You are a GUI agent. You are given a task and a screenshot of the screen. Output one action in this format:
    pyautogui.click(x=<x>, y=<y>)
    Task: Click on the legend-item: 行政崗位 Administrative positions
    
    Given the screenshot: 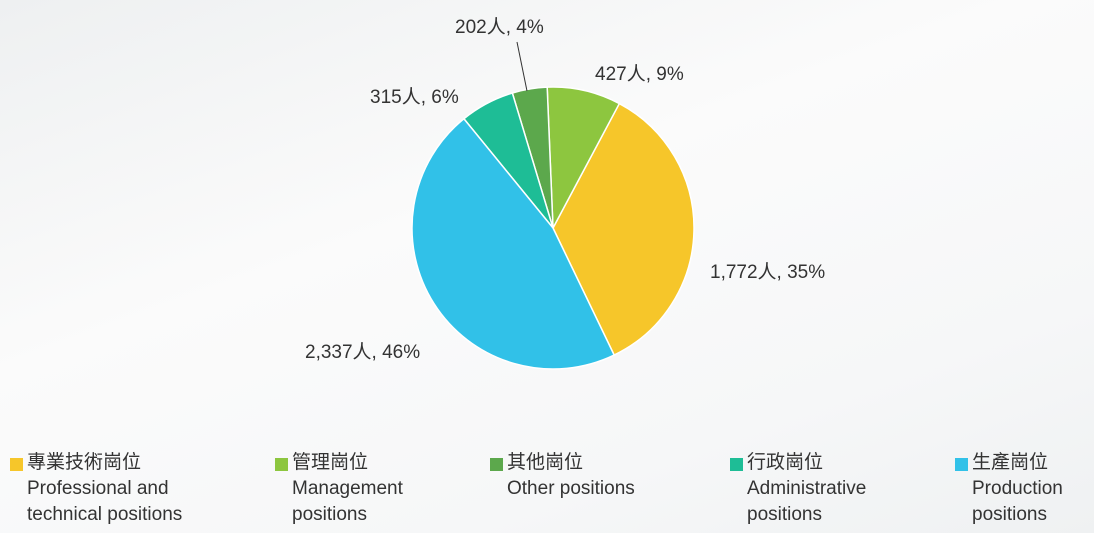 What is the action you would take?
    pyautogui.click(x=815, y=489)
    